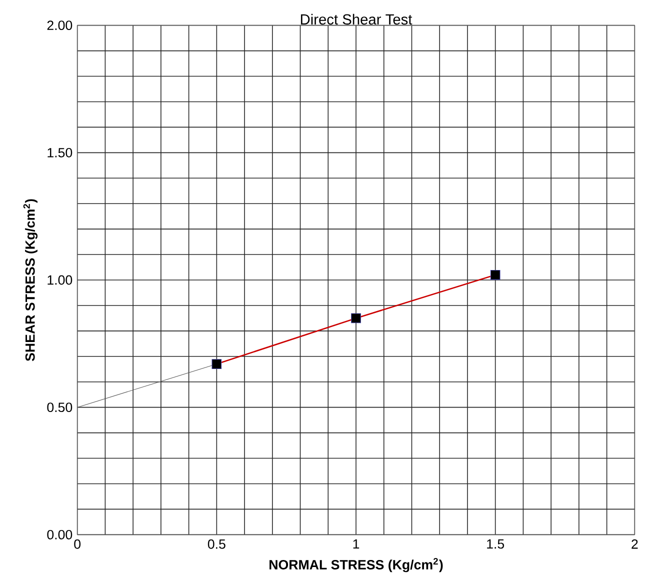 The image size is (648, 588). Describe the element at coordinates (356, 565) in the screenshot. I see `text: NORMAL STRESS (Kg/cm$^{2}$)` at that location.